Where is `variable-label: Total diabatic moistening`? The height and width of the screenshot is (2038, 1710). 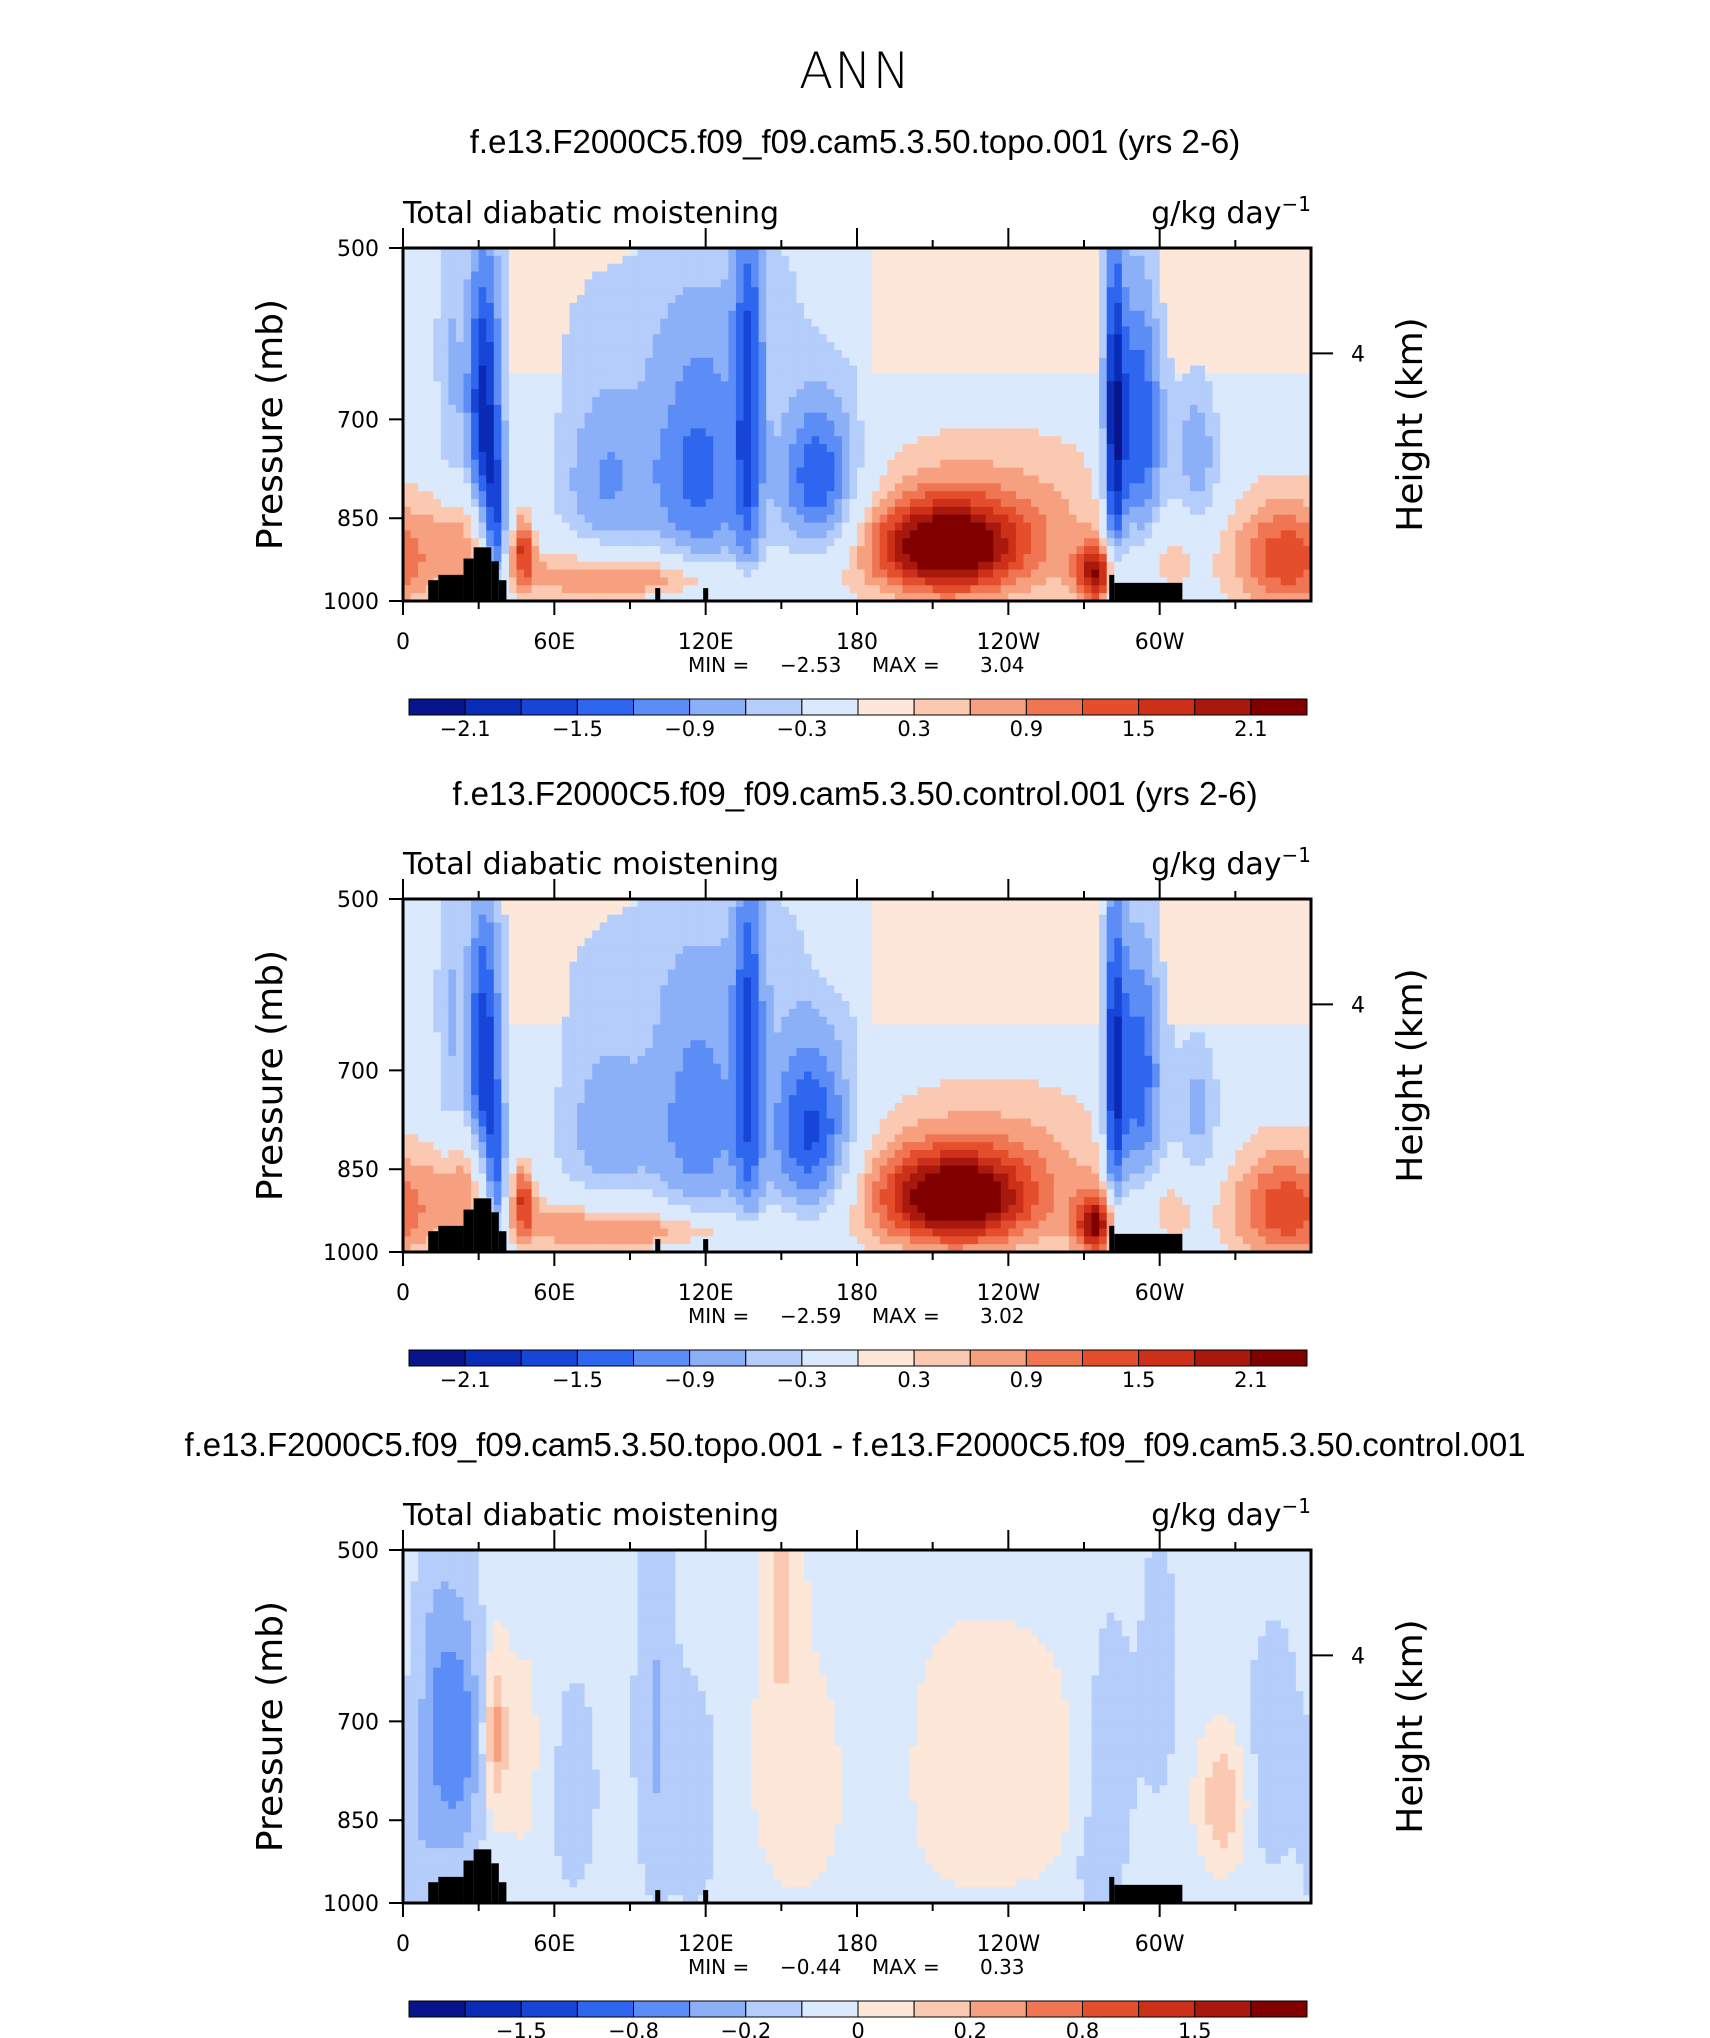
variable-label: Total diabatic moistening is located at coordinates (590, 213).